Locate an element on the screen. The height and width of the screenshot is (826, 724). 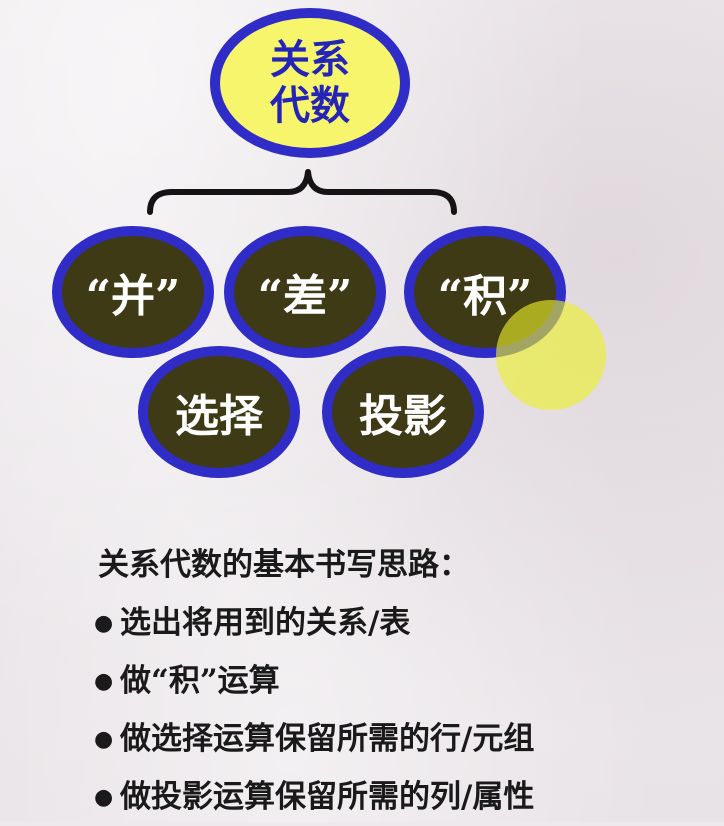
operation-difference-node: “差” is located at coordinates (305, 292).